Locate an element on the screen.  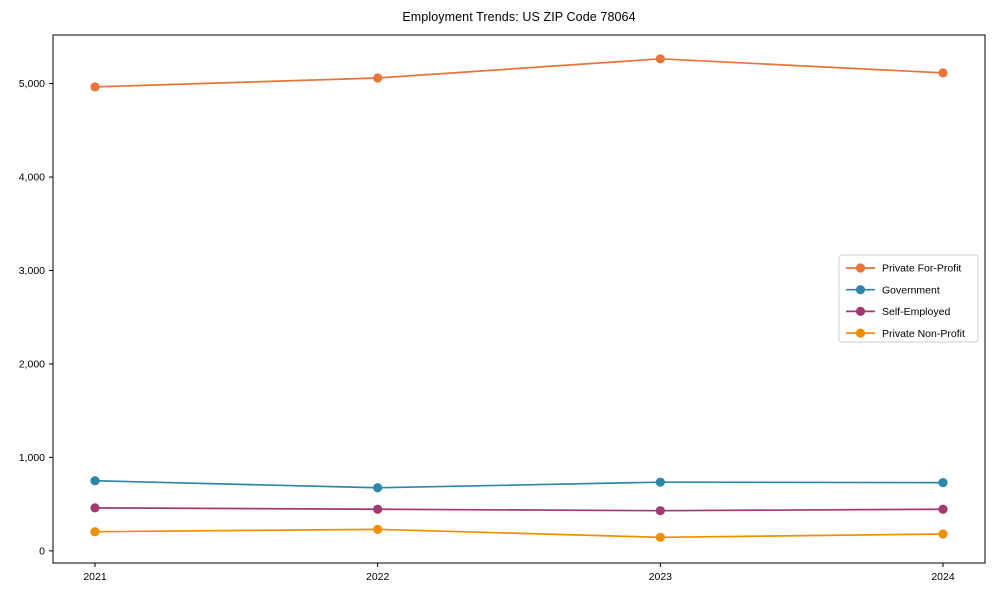
x-axis-tick-label: 2023 is located at coordinates (661, 577).